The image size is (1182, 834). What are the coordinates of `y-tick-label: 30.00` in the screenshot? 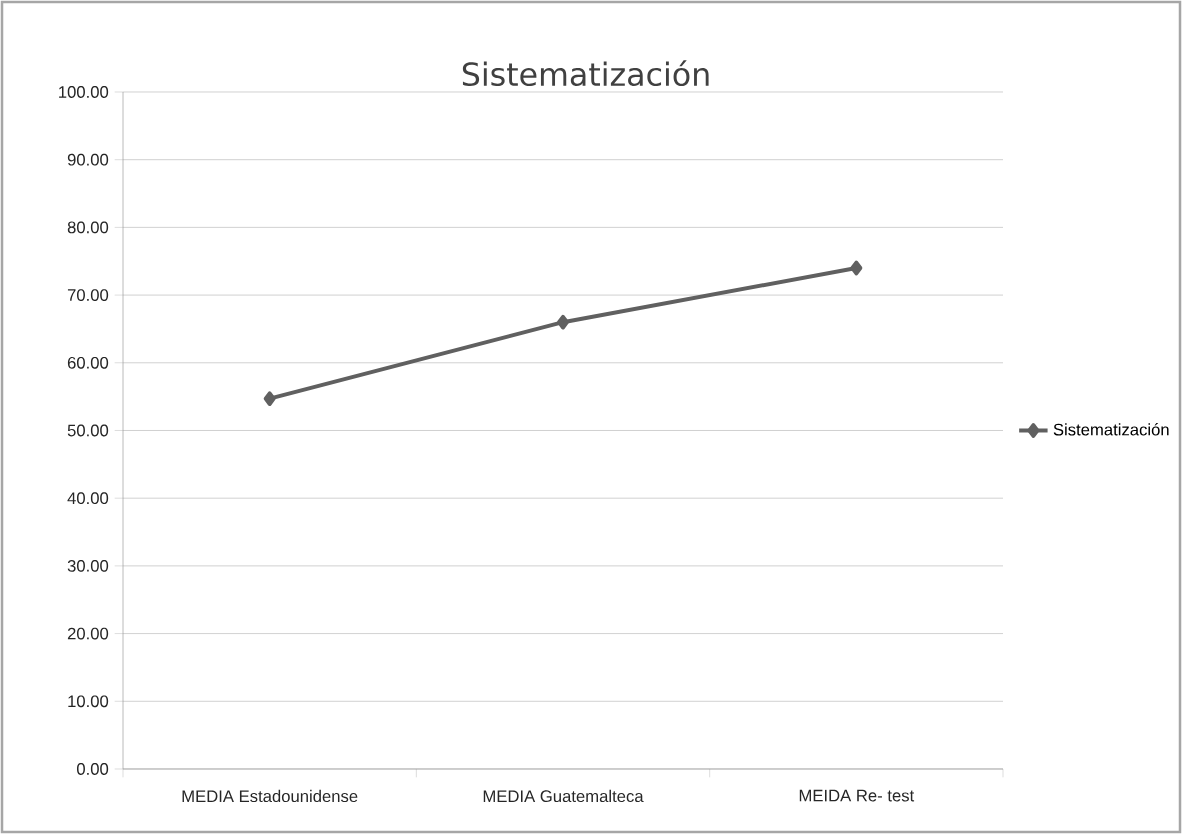 It's located at (88, 565).